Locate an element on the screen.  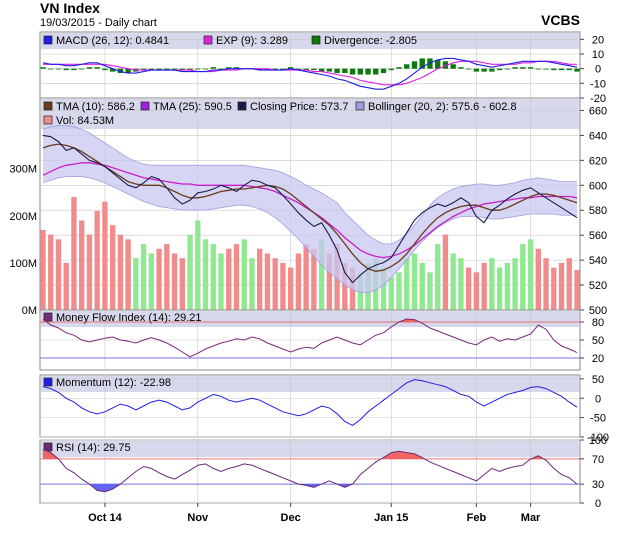
x-tick-label: Nov is located at coordinates (198, 518).